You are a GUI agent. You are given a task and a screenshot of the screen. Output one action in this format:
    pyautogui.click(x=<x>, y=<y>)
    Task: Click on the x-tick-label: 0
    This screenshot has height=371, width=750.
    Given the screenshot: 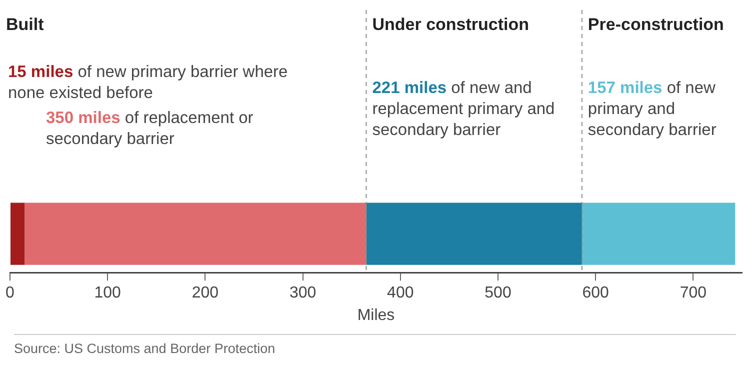 What is the action you would take?
    pyautogui.click(x=10, y=293)
    